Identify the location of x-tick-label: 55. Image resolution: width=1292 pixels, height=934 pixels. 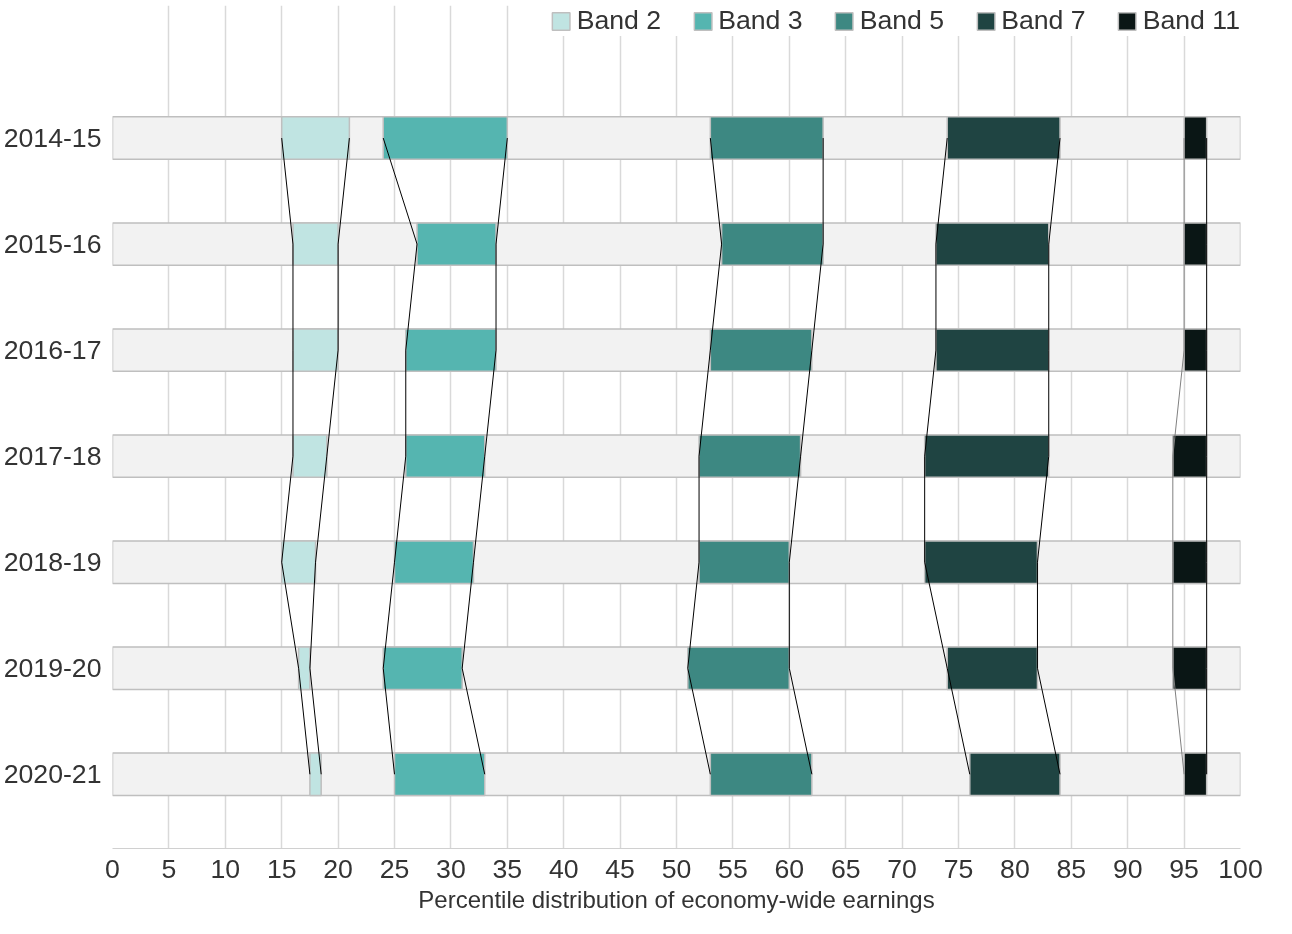
(733, 868).